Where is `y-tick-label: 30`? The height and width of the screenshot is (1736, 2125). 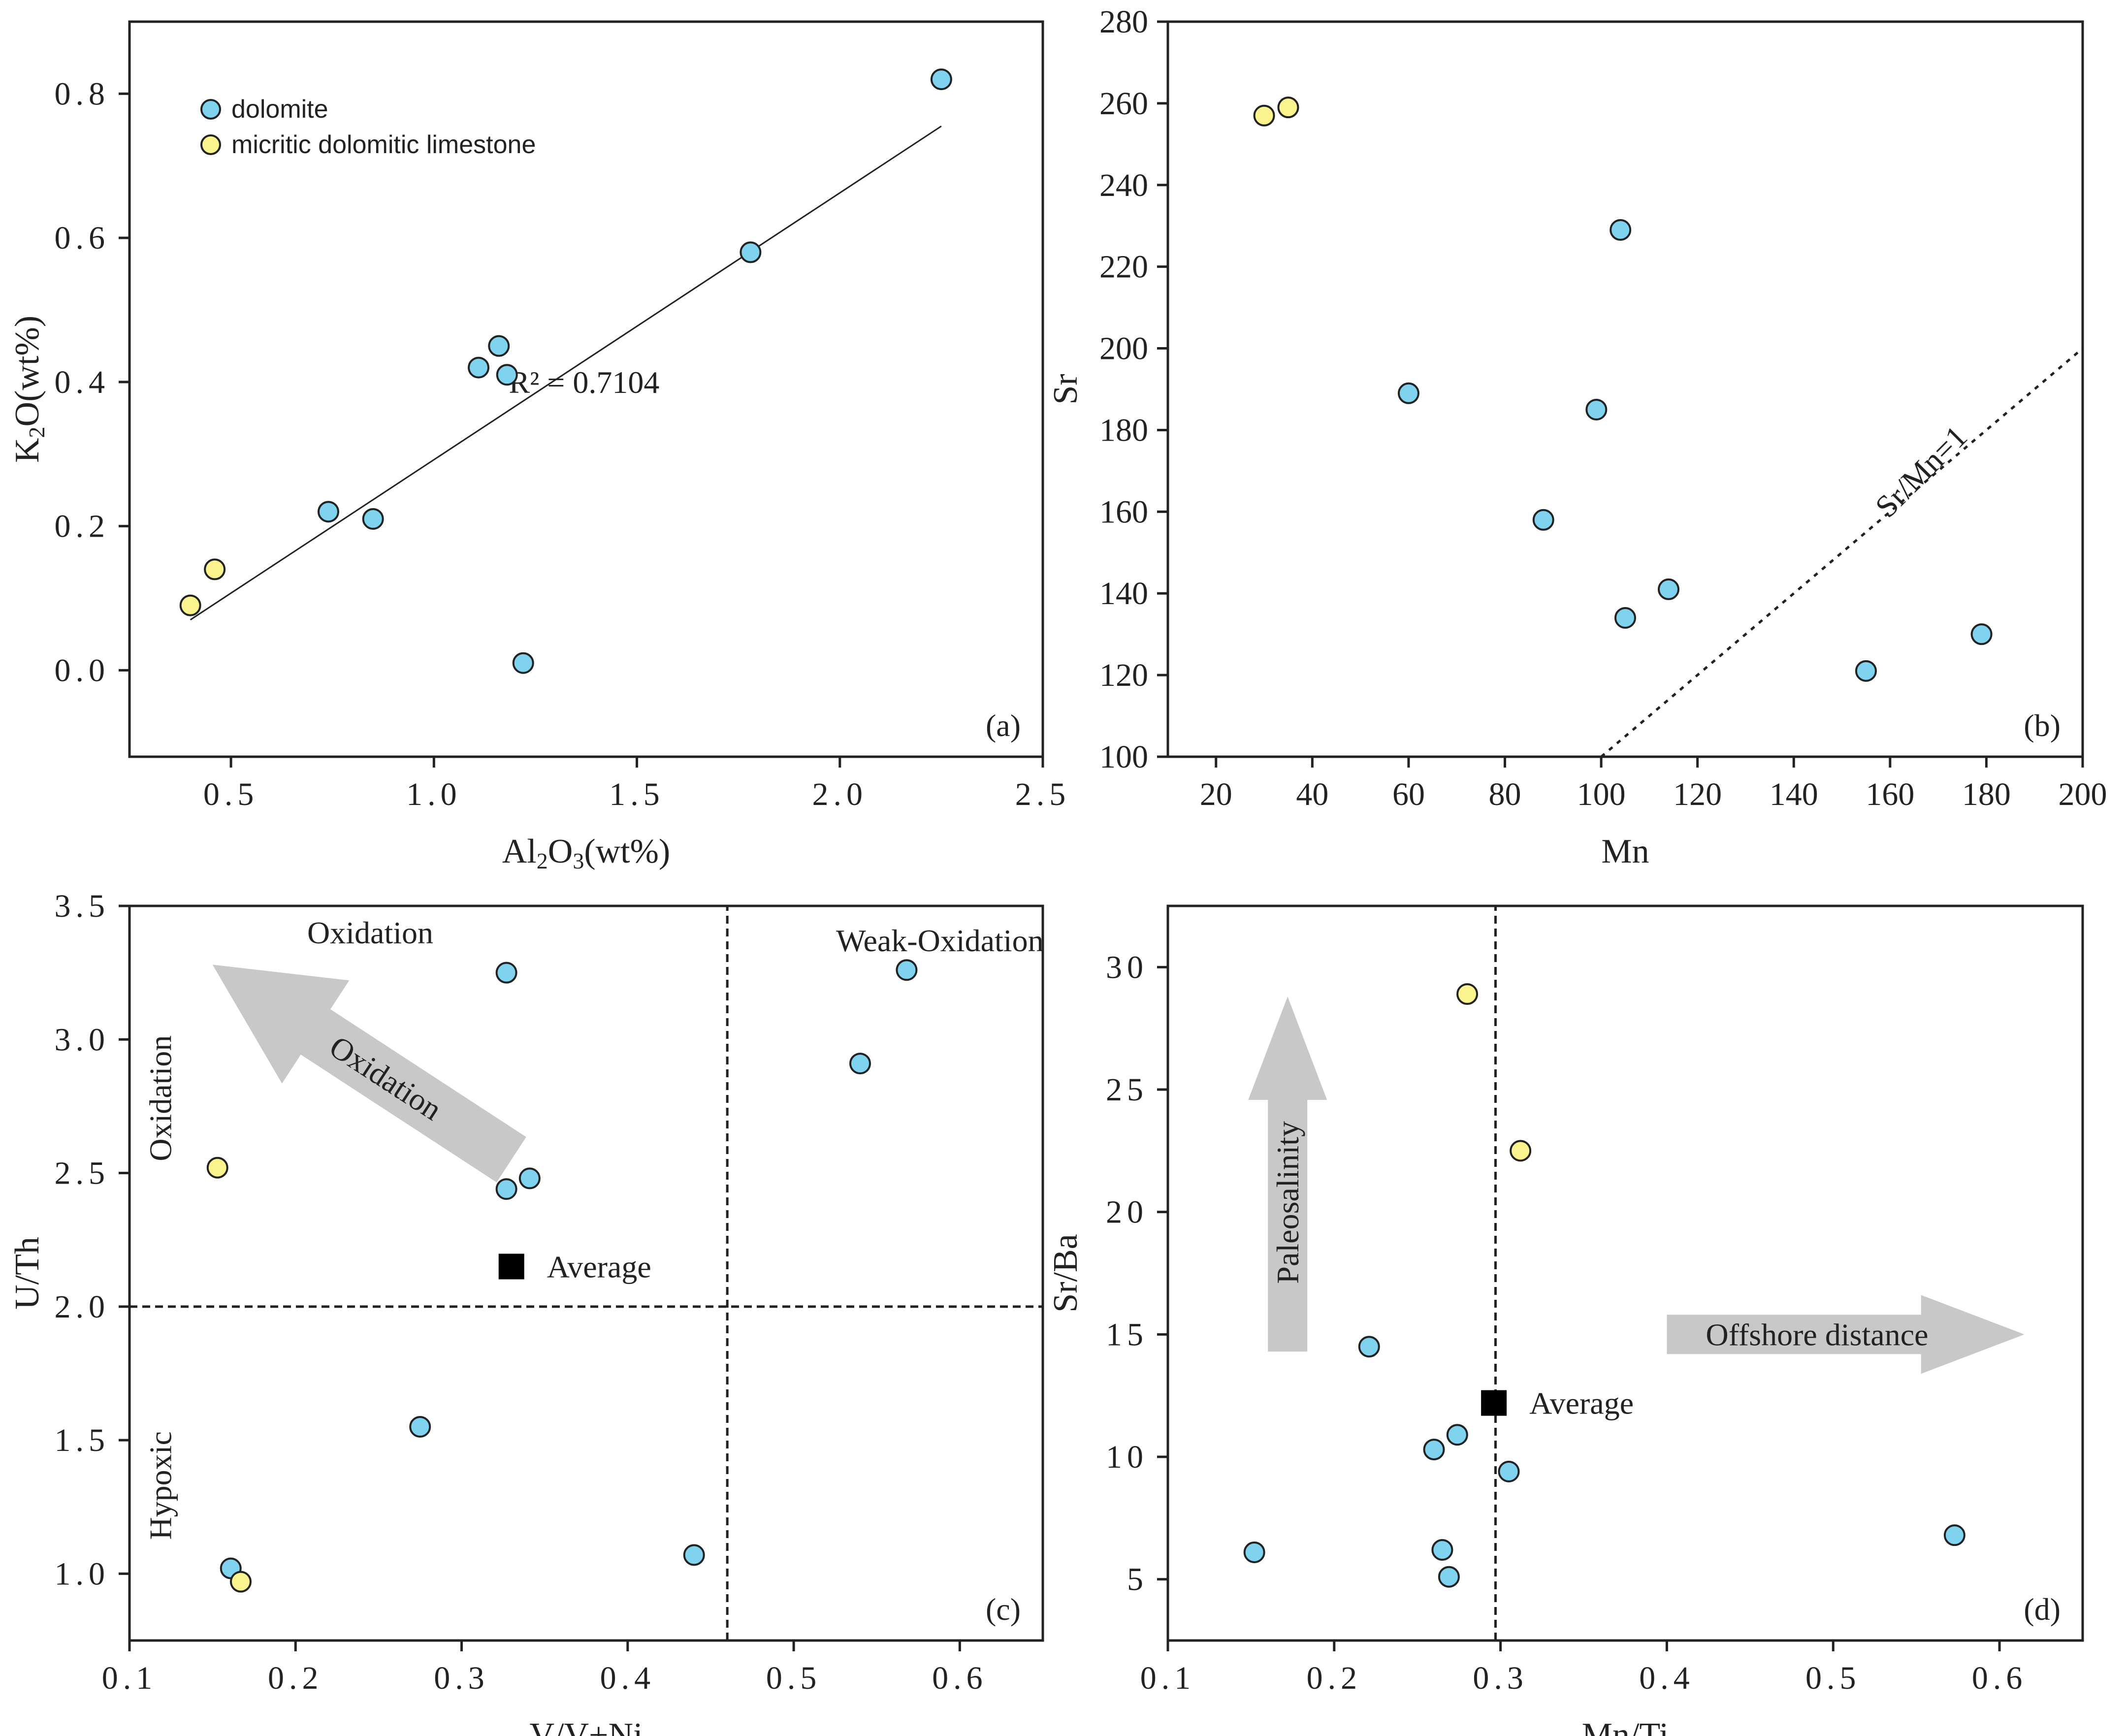 y-tick-label: 30 is located at coordinates (1127, 967).